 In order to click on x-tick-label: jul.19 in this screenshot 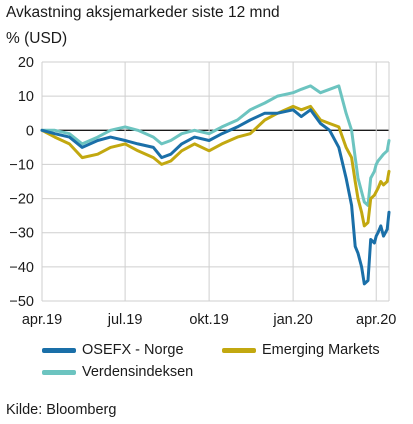, I will do `click(125, 320)`.